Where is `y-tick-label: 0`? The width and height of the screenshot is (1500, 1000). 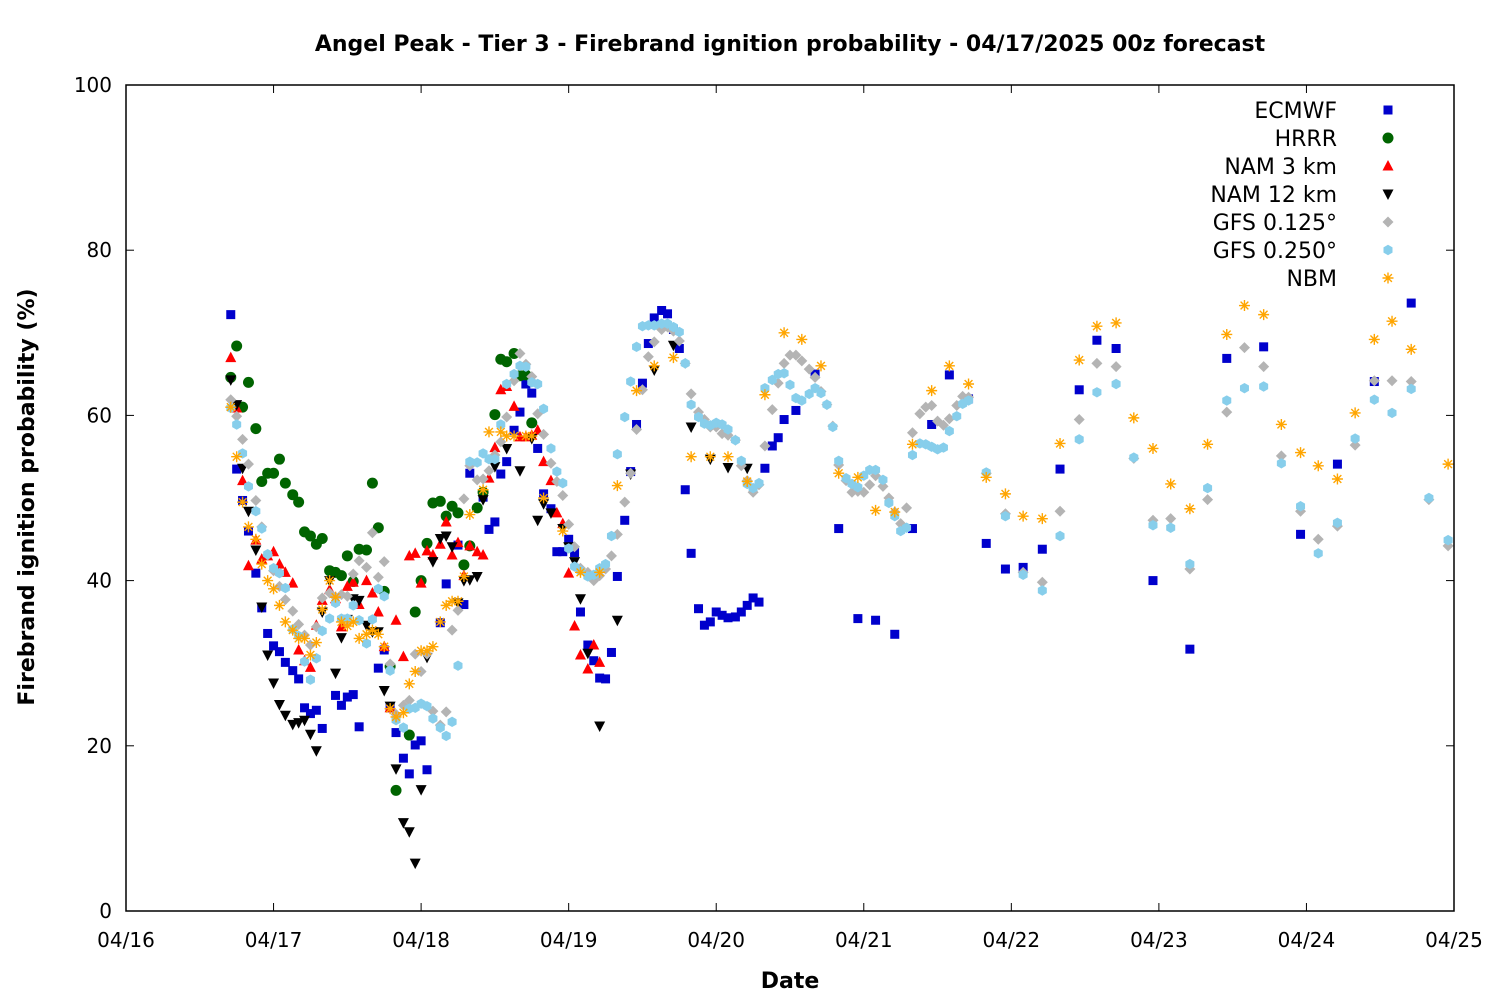 y-tick-label: 0 is located at coordinates (105, 911).